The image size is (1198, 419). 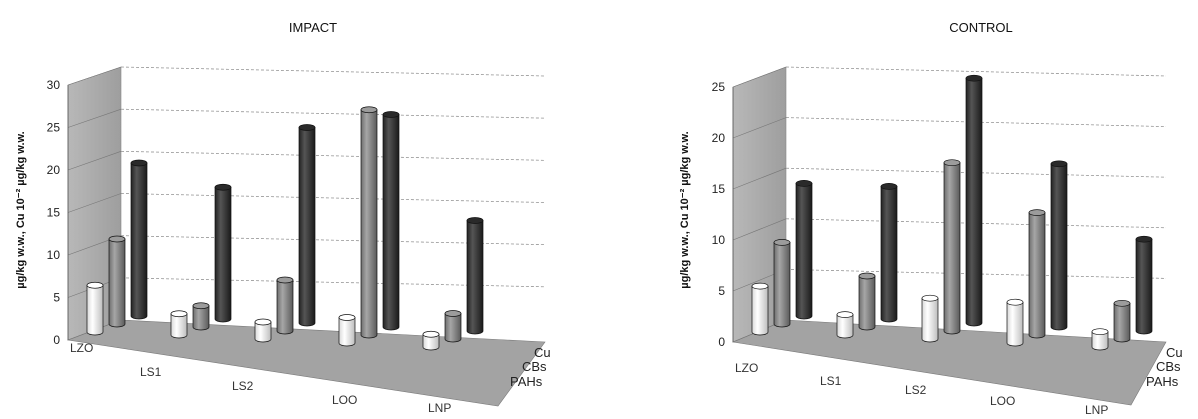 What do you see at coordinates (54, 255) in the screenshot?
I see `y-tick-label: 10` at bounding box center [54, 255].